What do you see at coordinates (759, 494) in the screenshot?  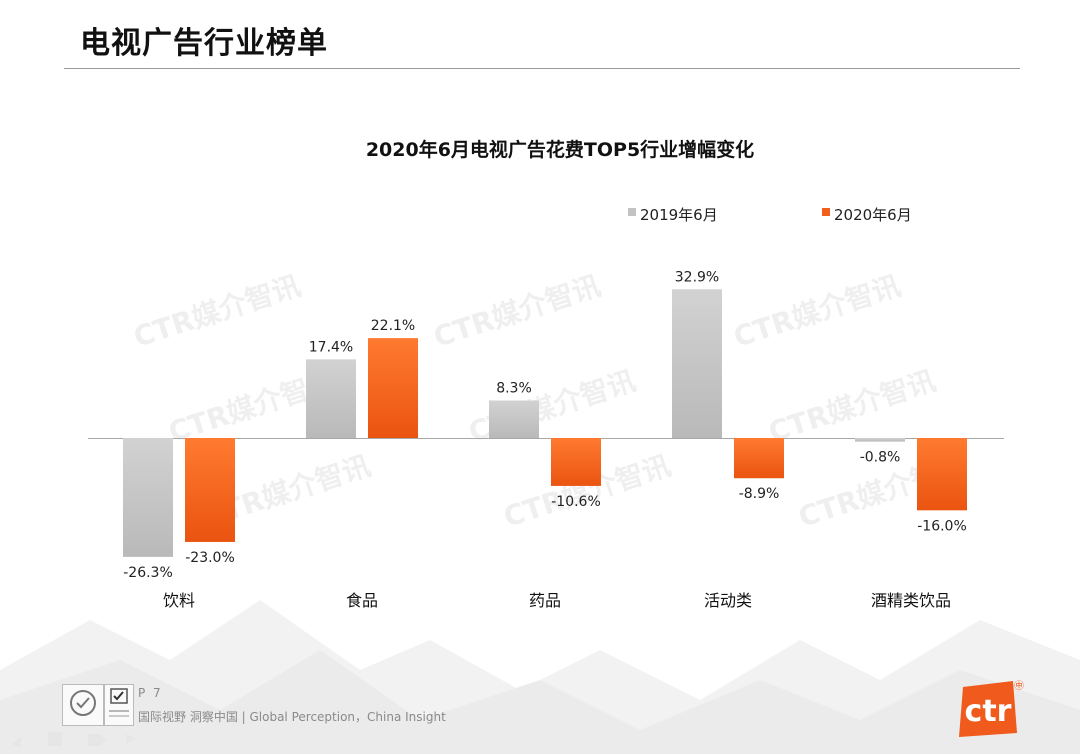 I see `data-label-2020-3: -8.9%` at bounding box center [759, 494].